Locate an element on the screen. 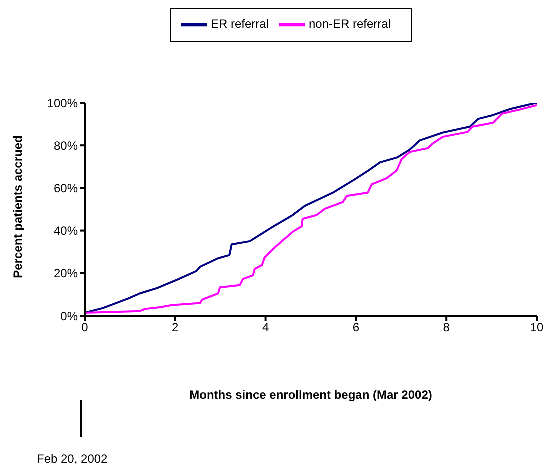 The image size is (544, 465). x-axis-title: Months since enrollment began (Mar 2002) is located at coordinates (311, 395).